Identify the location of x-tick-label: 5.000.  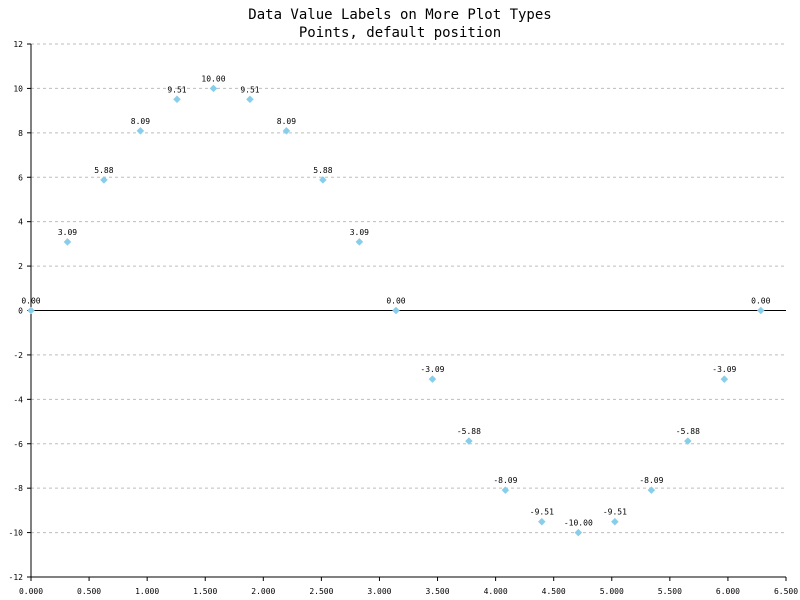
(612, 591).